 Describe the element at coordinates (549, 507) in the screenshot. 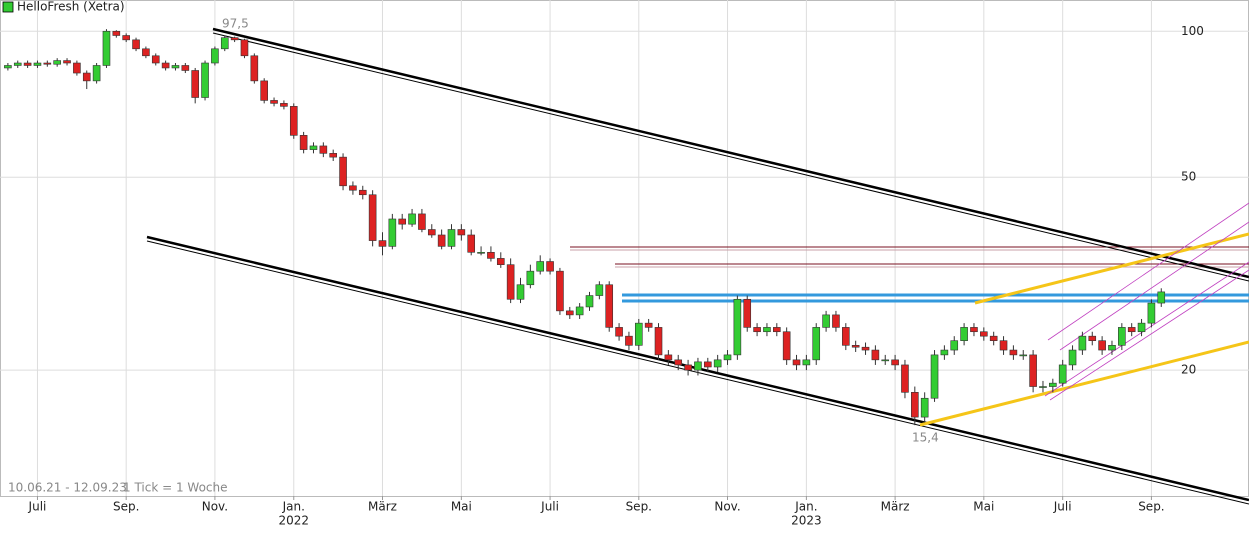

I see `x-tick-label: Juli` at that location.